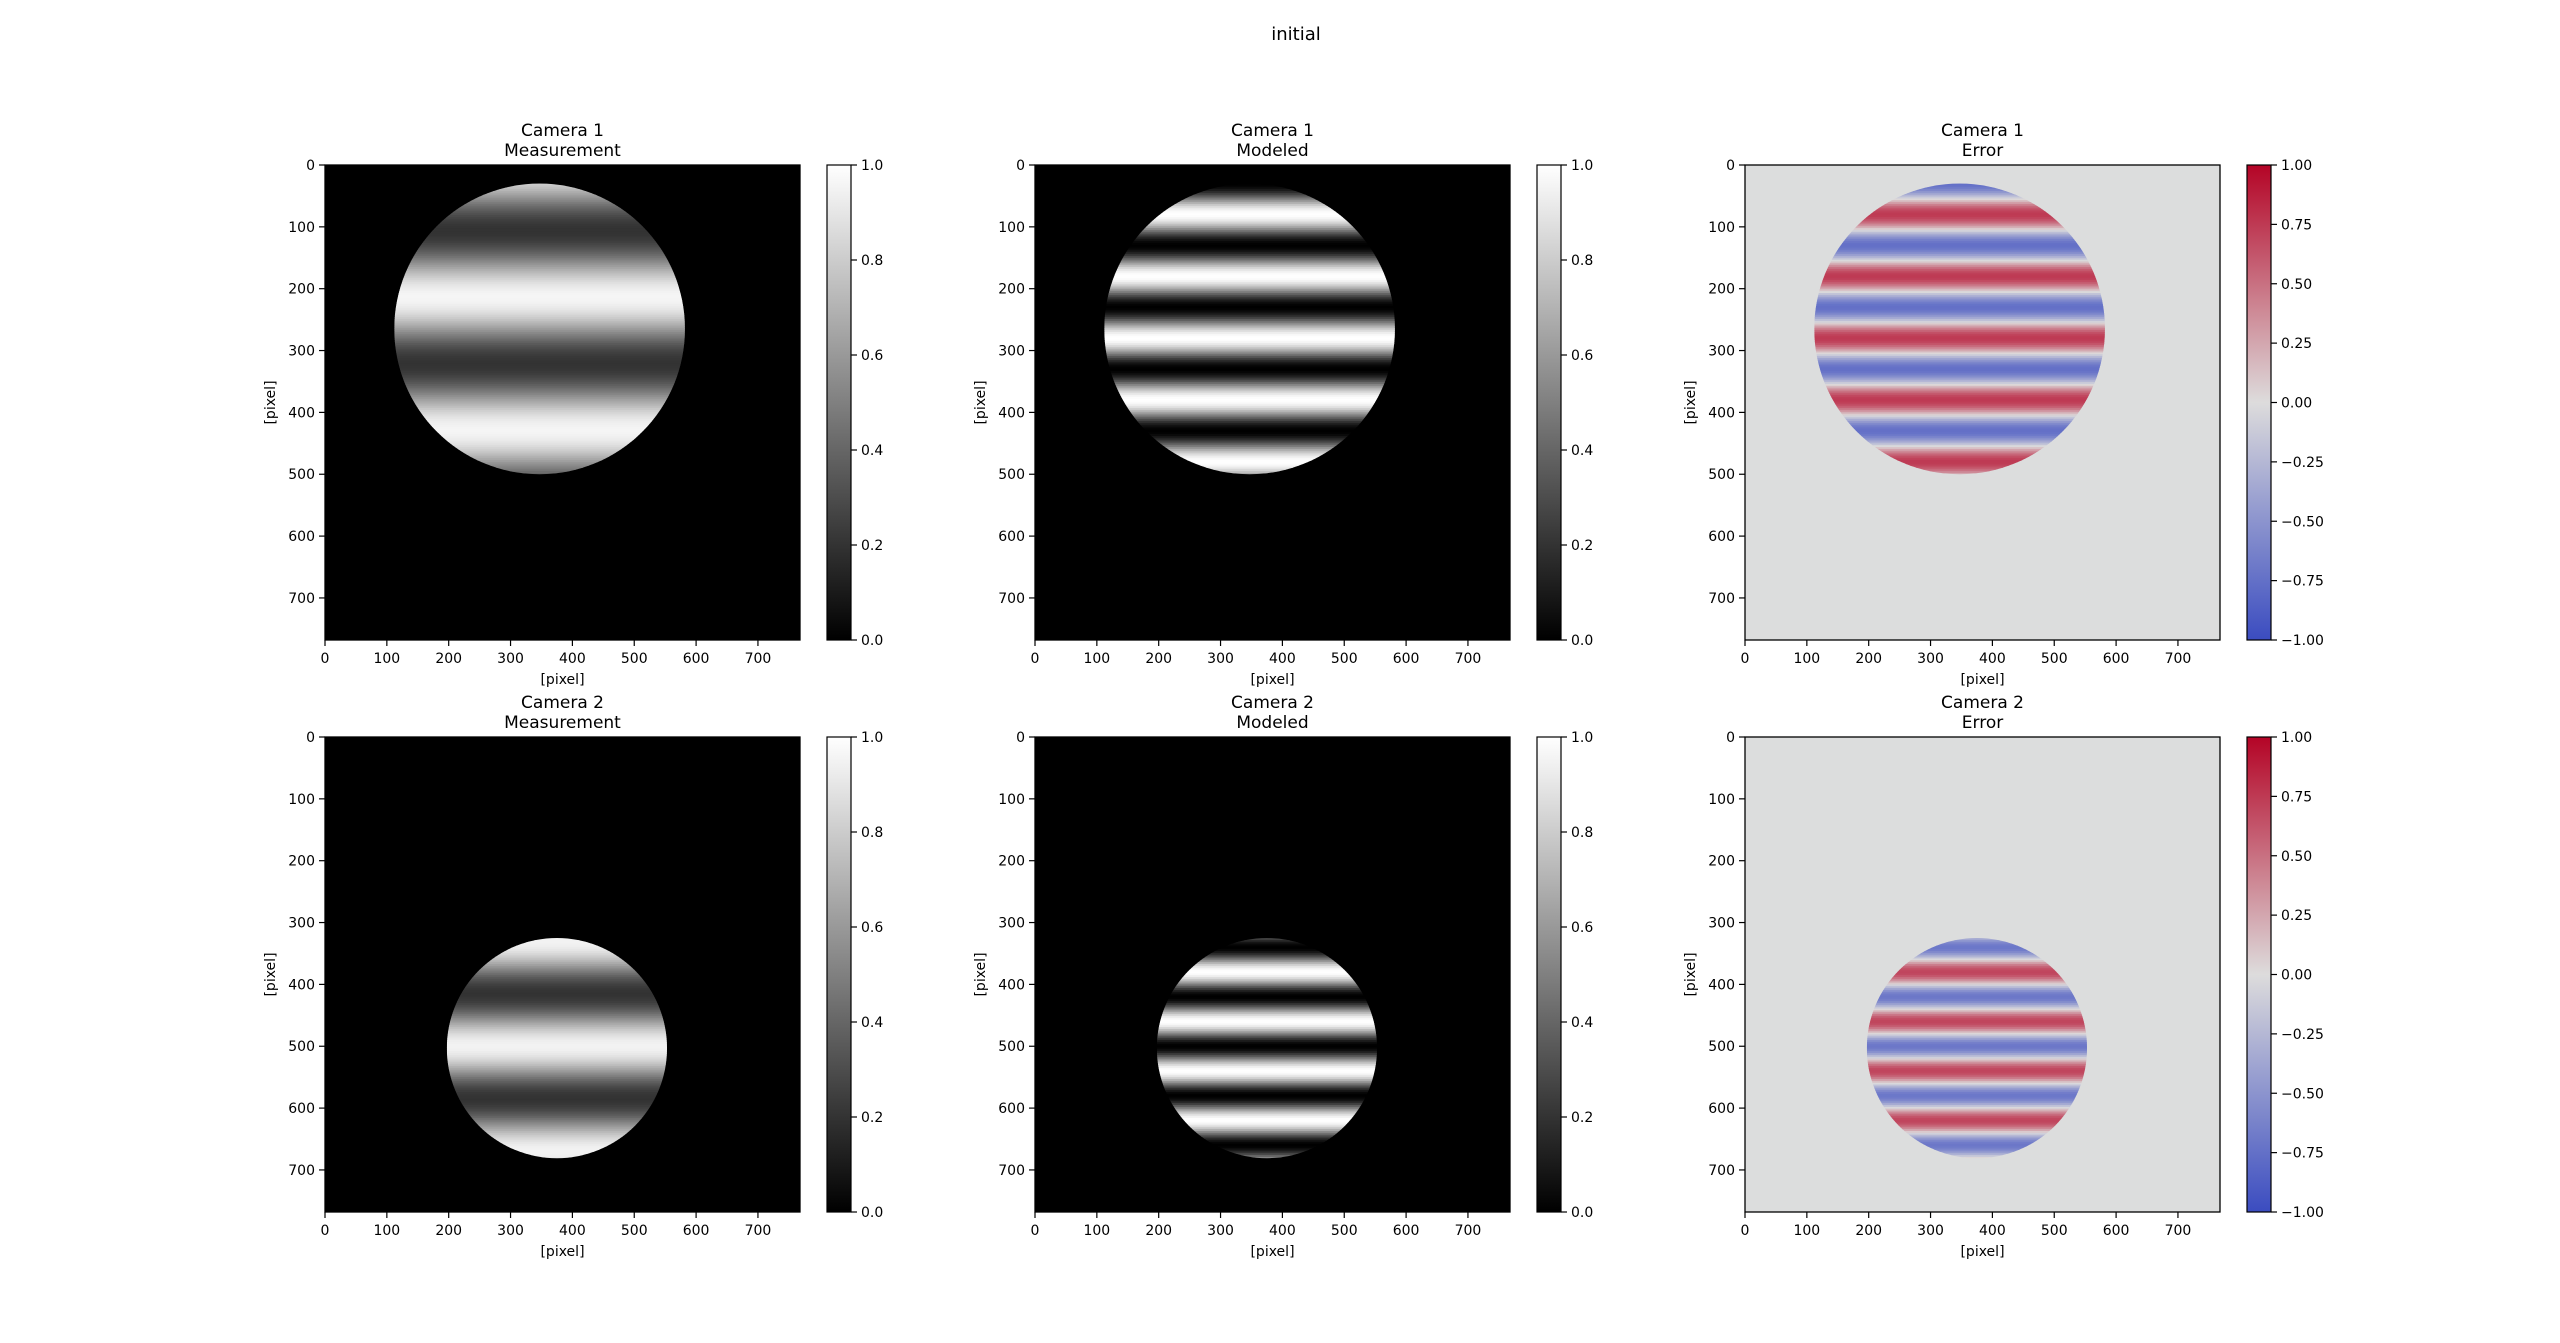 The height and width of the screenshot is (1343, 2560). I want to click on x-tick-label: 500, so click(2054, 1231).